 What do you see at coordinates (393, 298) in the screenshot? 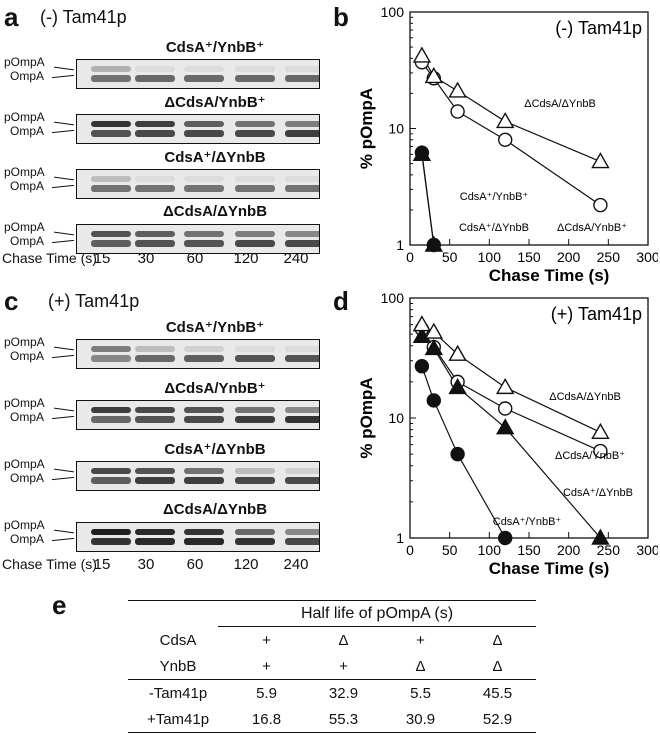
I see `y-tick-label: 100` at bounding box center [393, 298].